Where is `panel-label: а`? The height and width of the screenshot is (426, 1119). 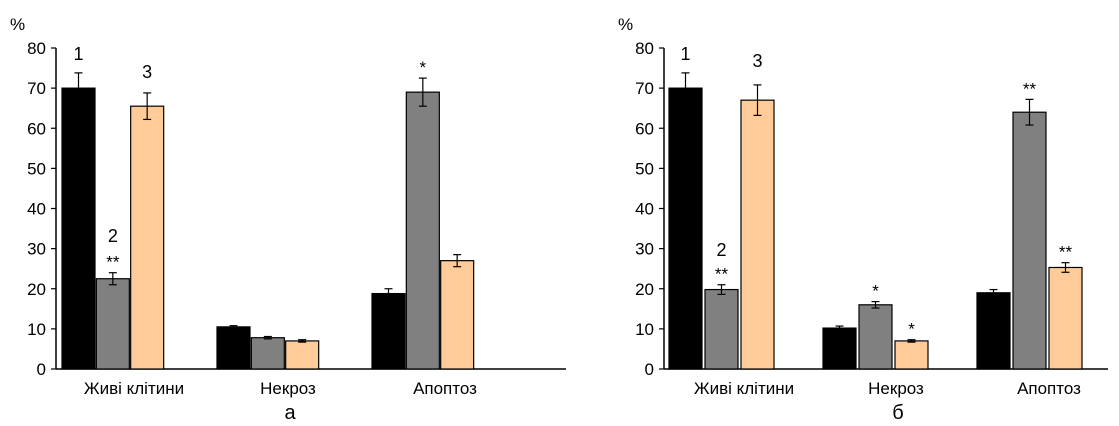 panel-label: а is located at coordinates (290, 413).